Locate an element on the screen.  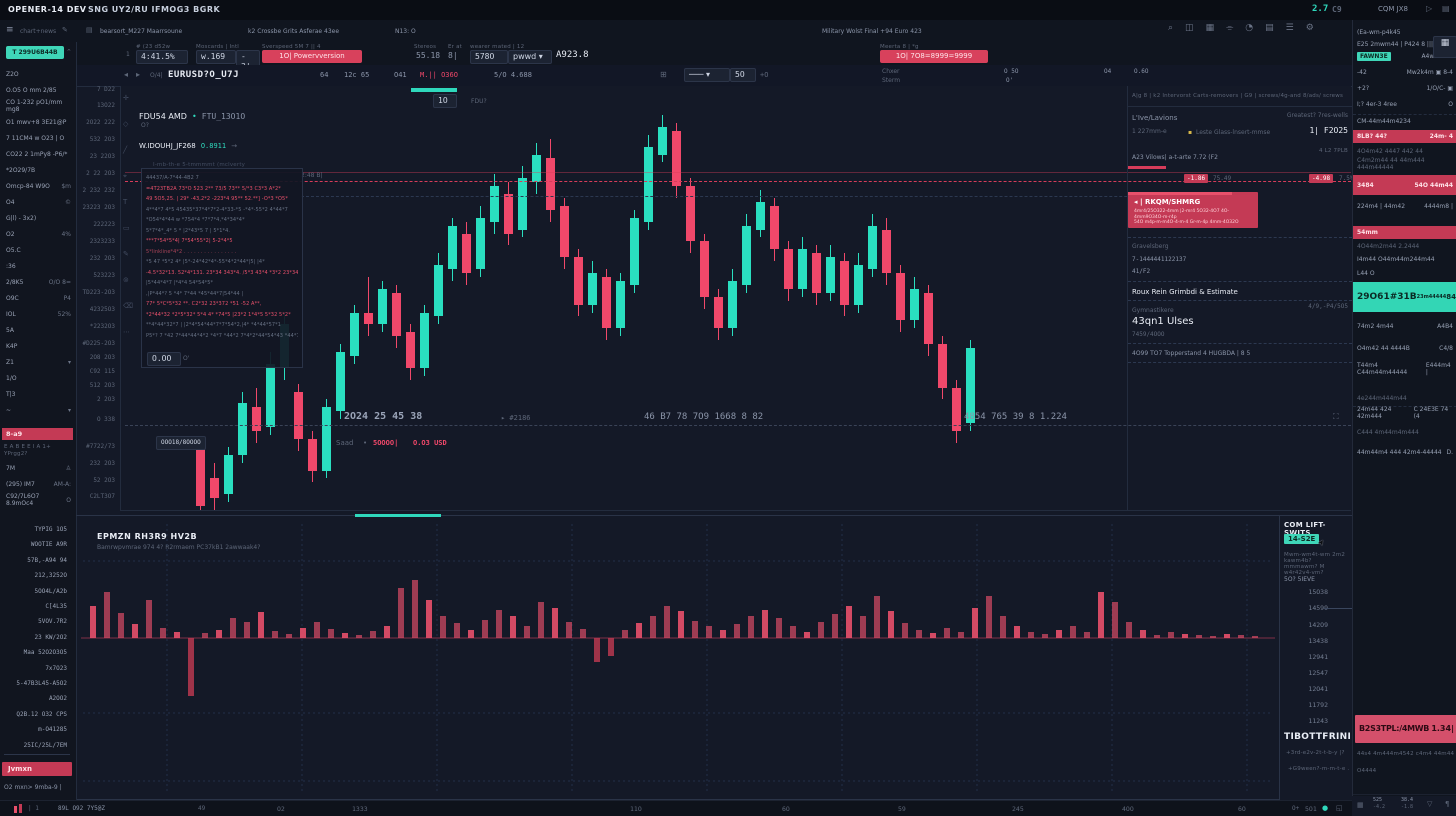
list-icon: ☰ is located at coordinates (1289, 28).